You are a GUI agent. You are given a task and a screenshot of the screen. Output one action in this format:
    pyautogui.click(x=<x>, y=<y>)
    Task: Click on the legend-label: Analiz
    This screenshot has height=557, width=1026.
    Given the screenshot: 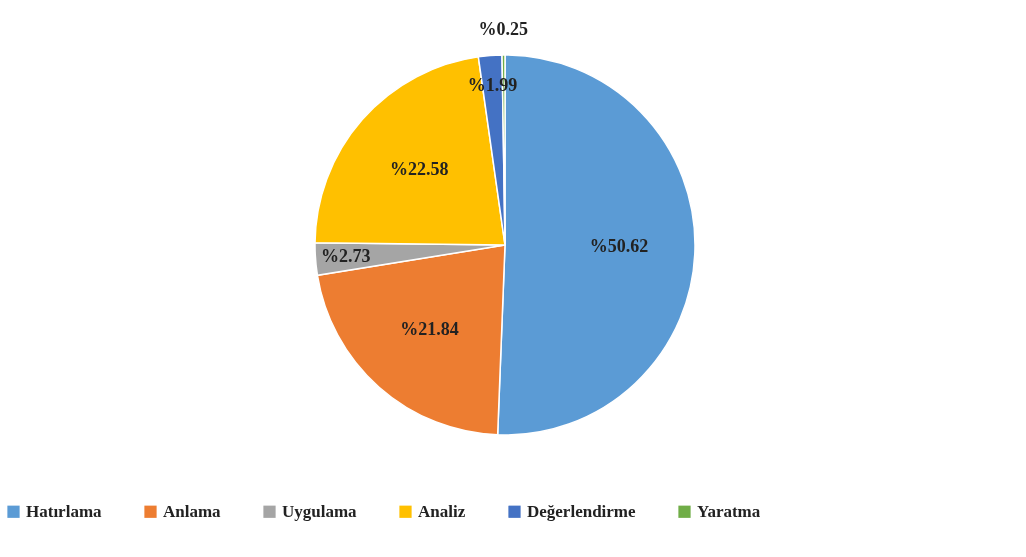 What is the action you would take?
    pyautogui.click(x=442, y=511)
    